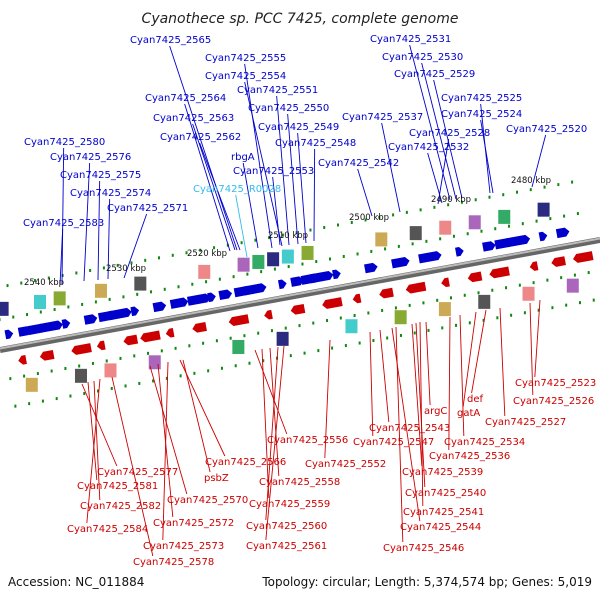 The height and width of the screenshot is (600, 600). Describe the element at coordinates (64, 142) in the screenshot. I see `forward-gene-label: Cyan7425_2580` at that location.